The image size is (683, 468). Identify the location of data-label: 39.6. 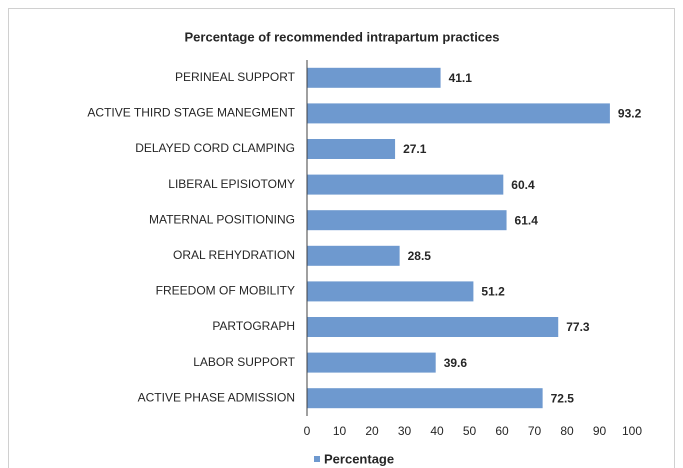
(456, 363).